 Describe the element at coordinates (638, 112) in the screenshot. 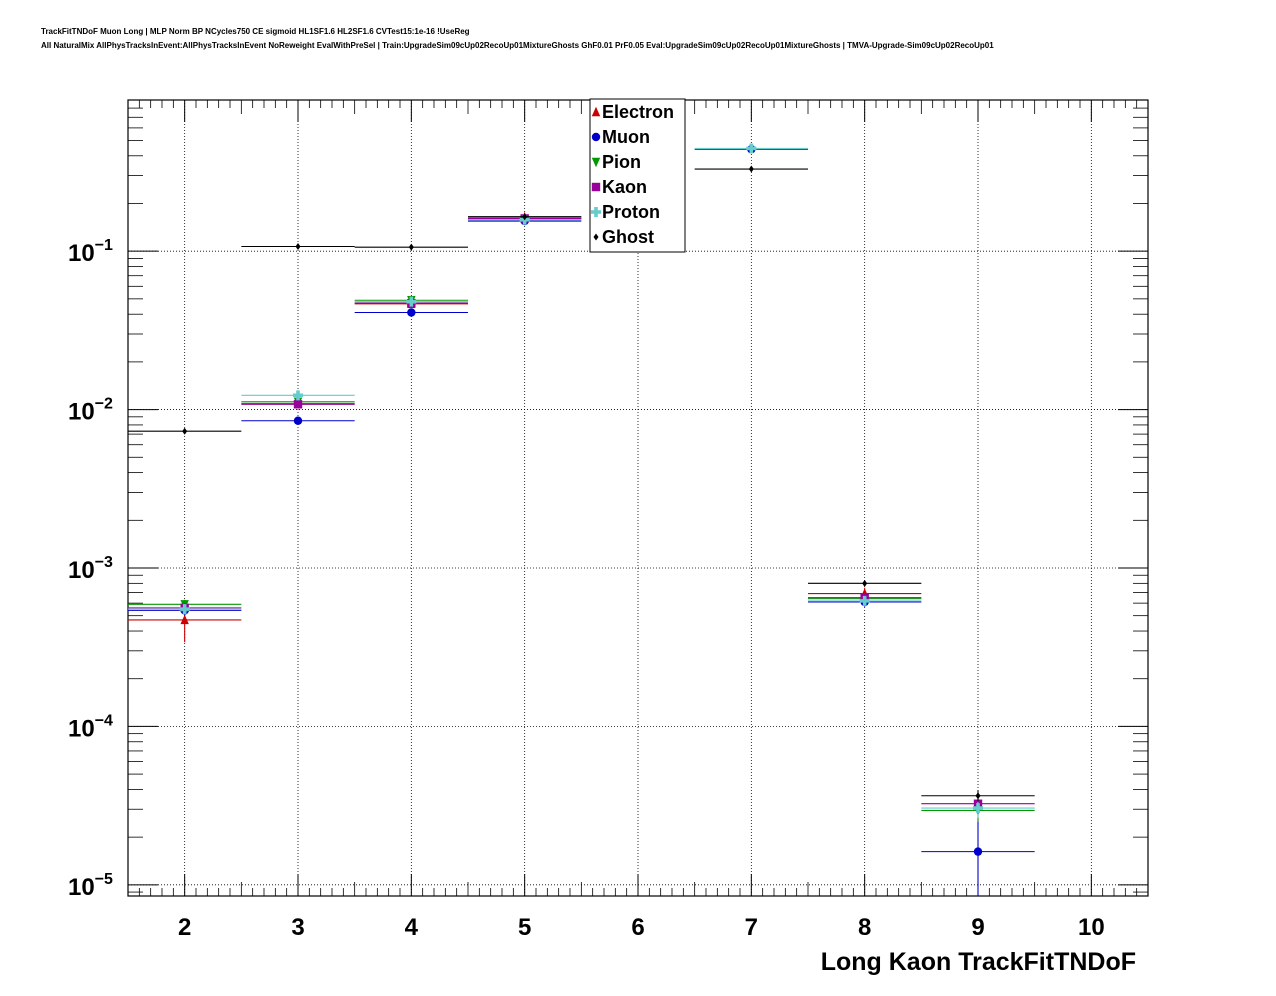

I see `legend-label: Electron` at that location.